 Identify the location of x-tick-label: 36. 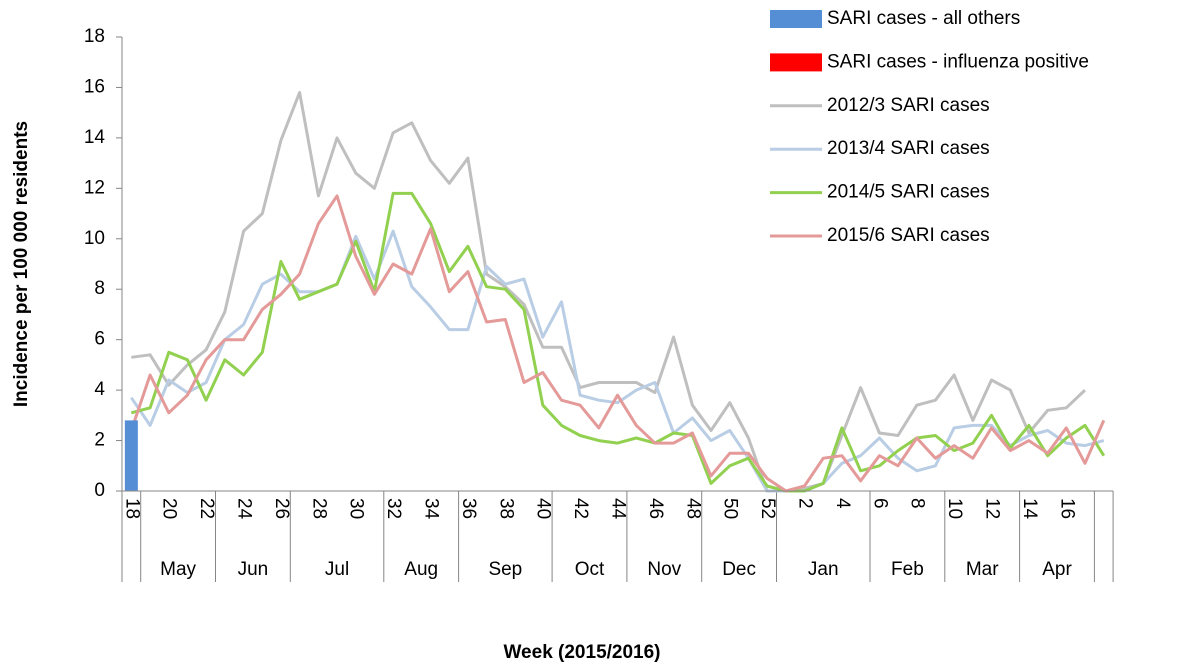
(468, 508).